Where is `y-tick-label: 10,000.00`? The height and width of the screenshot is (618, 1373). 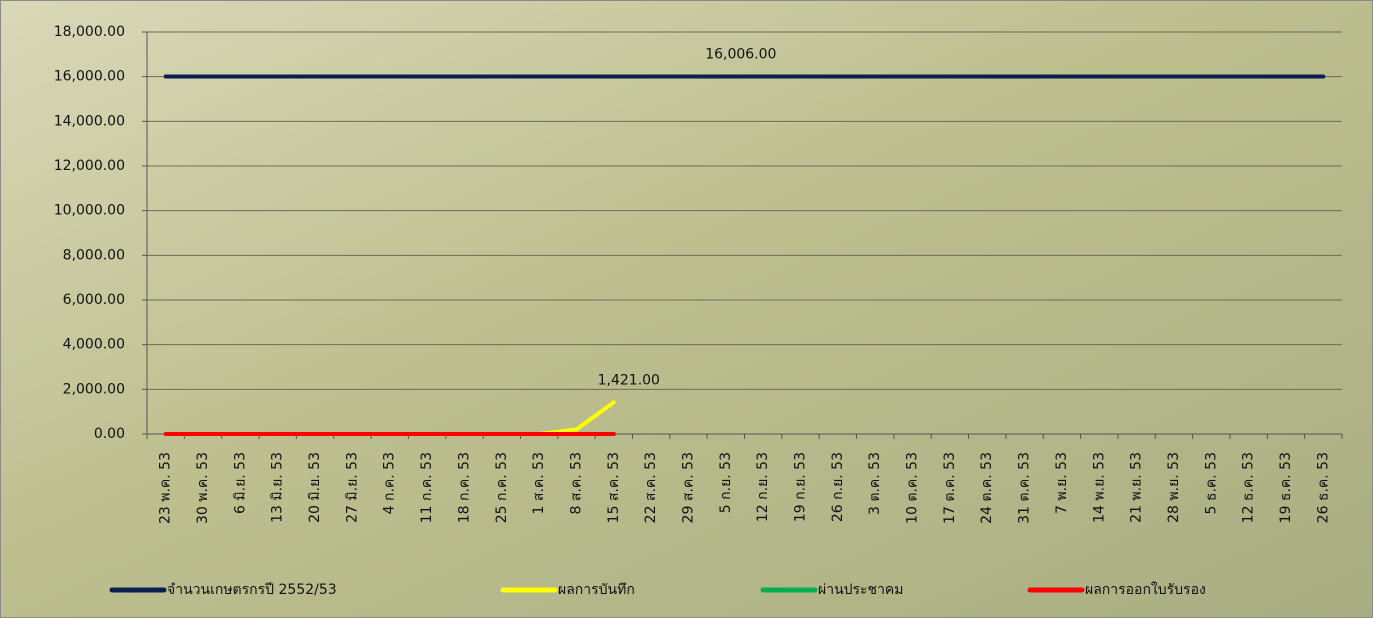
y-tick-label: 10,000.00 is located at coordinates (89, 211).